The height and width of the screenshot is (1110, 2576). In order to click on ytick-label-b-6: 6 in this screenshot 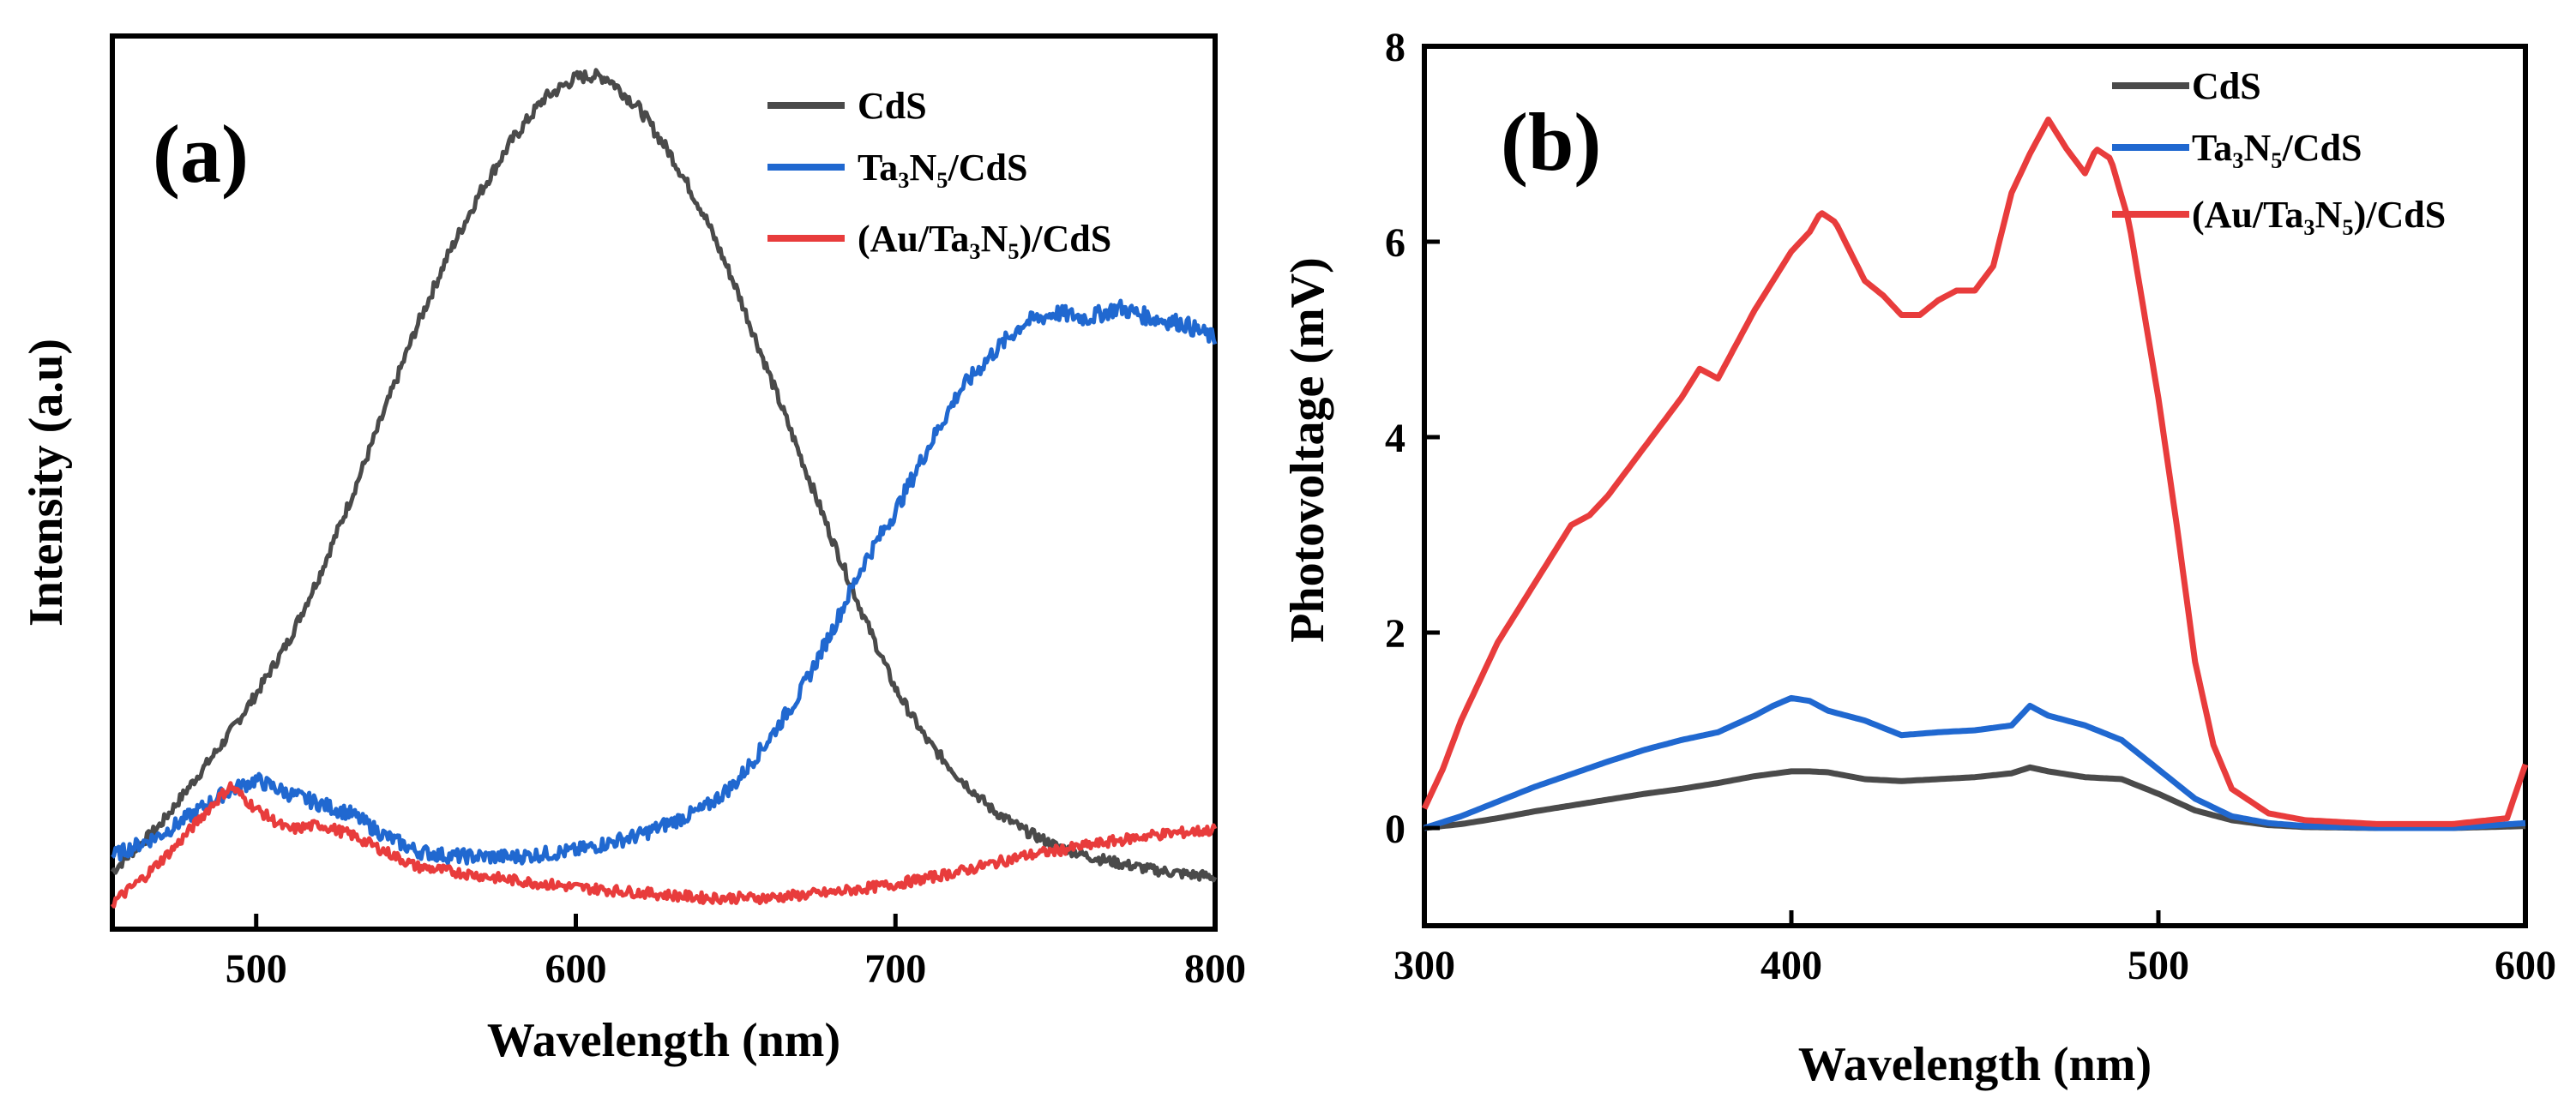, I will do `click(1395, 243)`.